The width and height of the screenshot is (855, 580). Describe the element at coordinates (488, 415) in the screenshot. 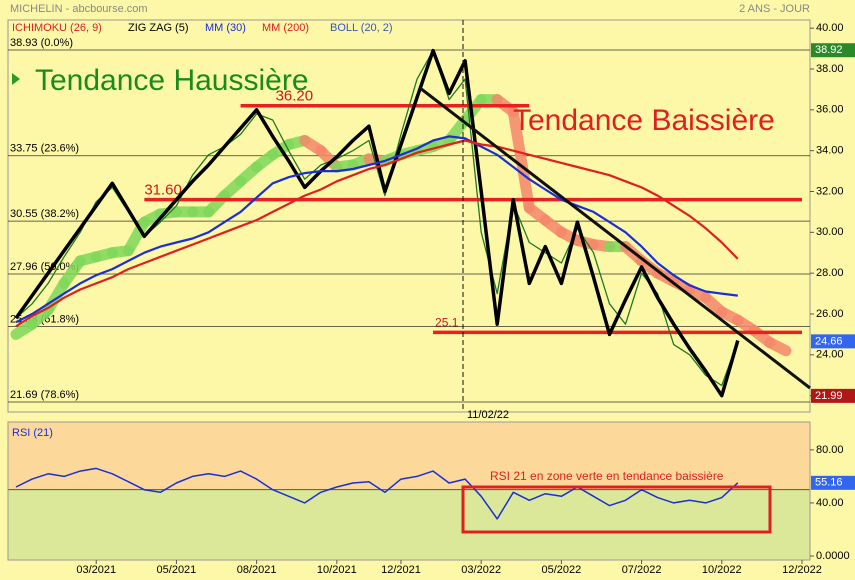

I see `event-date: 11/02/22` at that location.